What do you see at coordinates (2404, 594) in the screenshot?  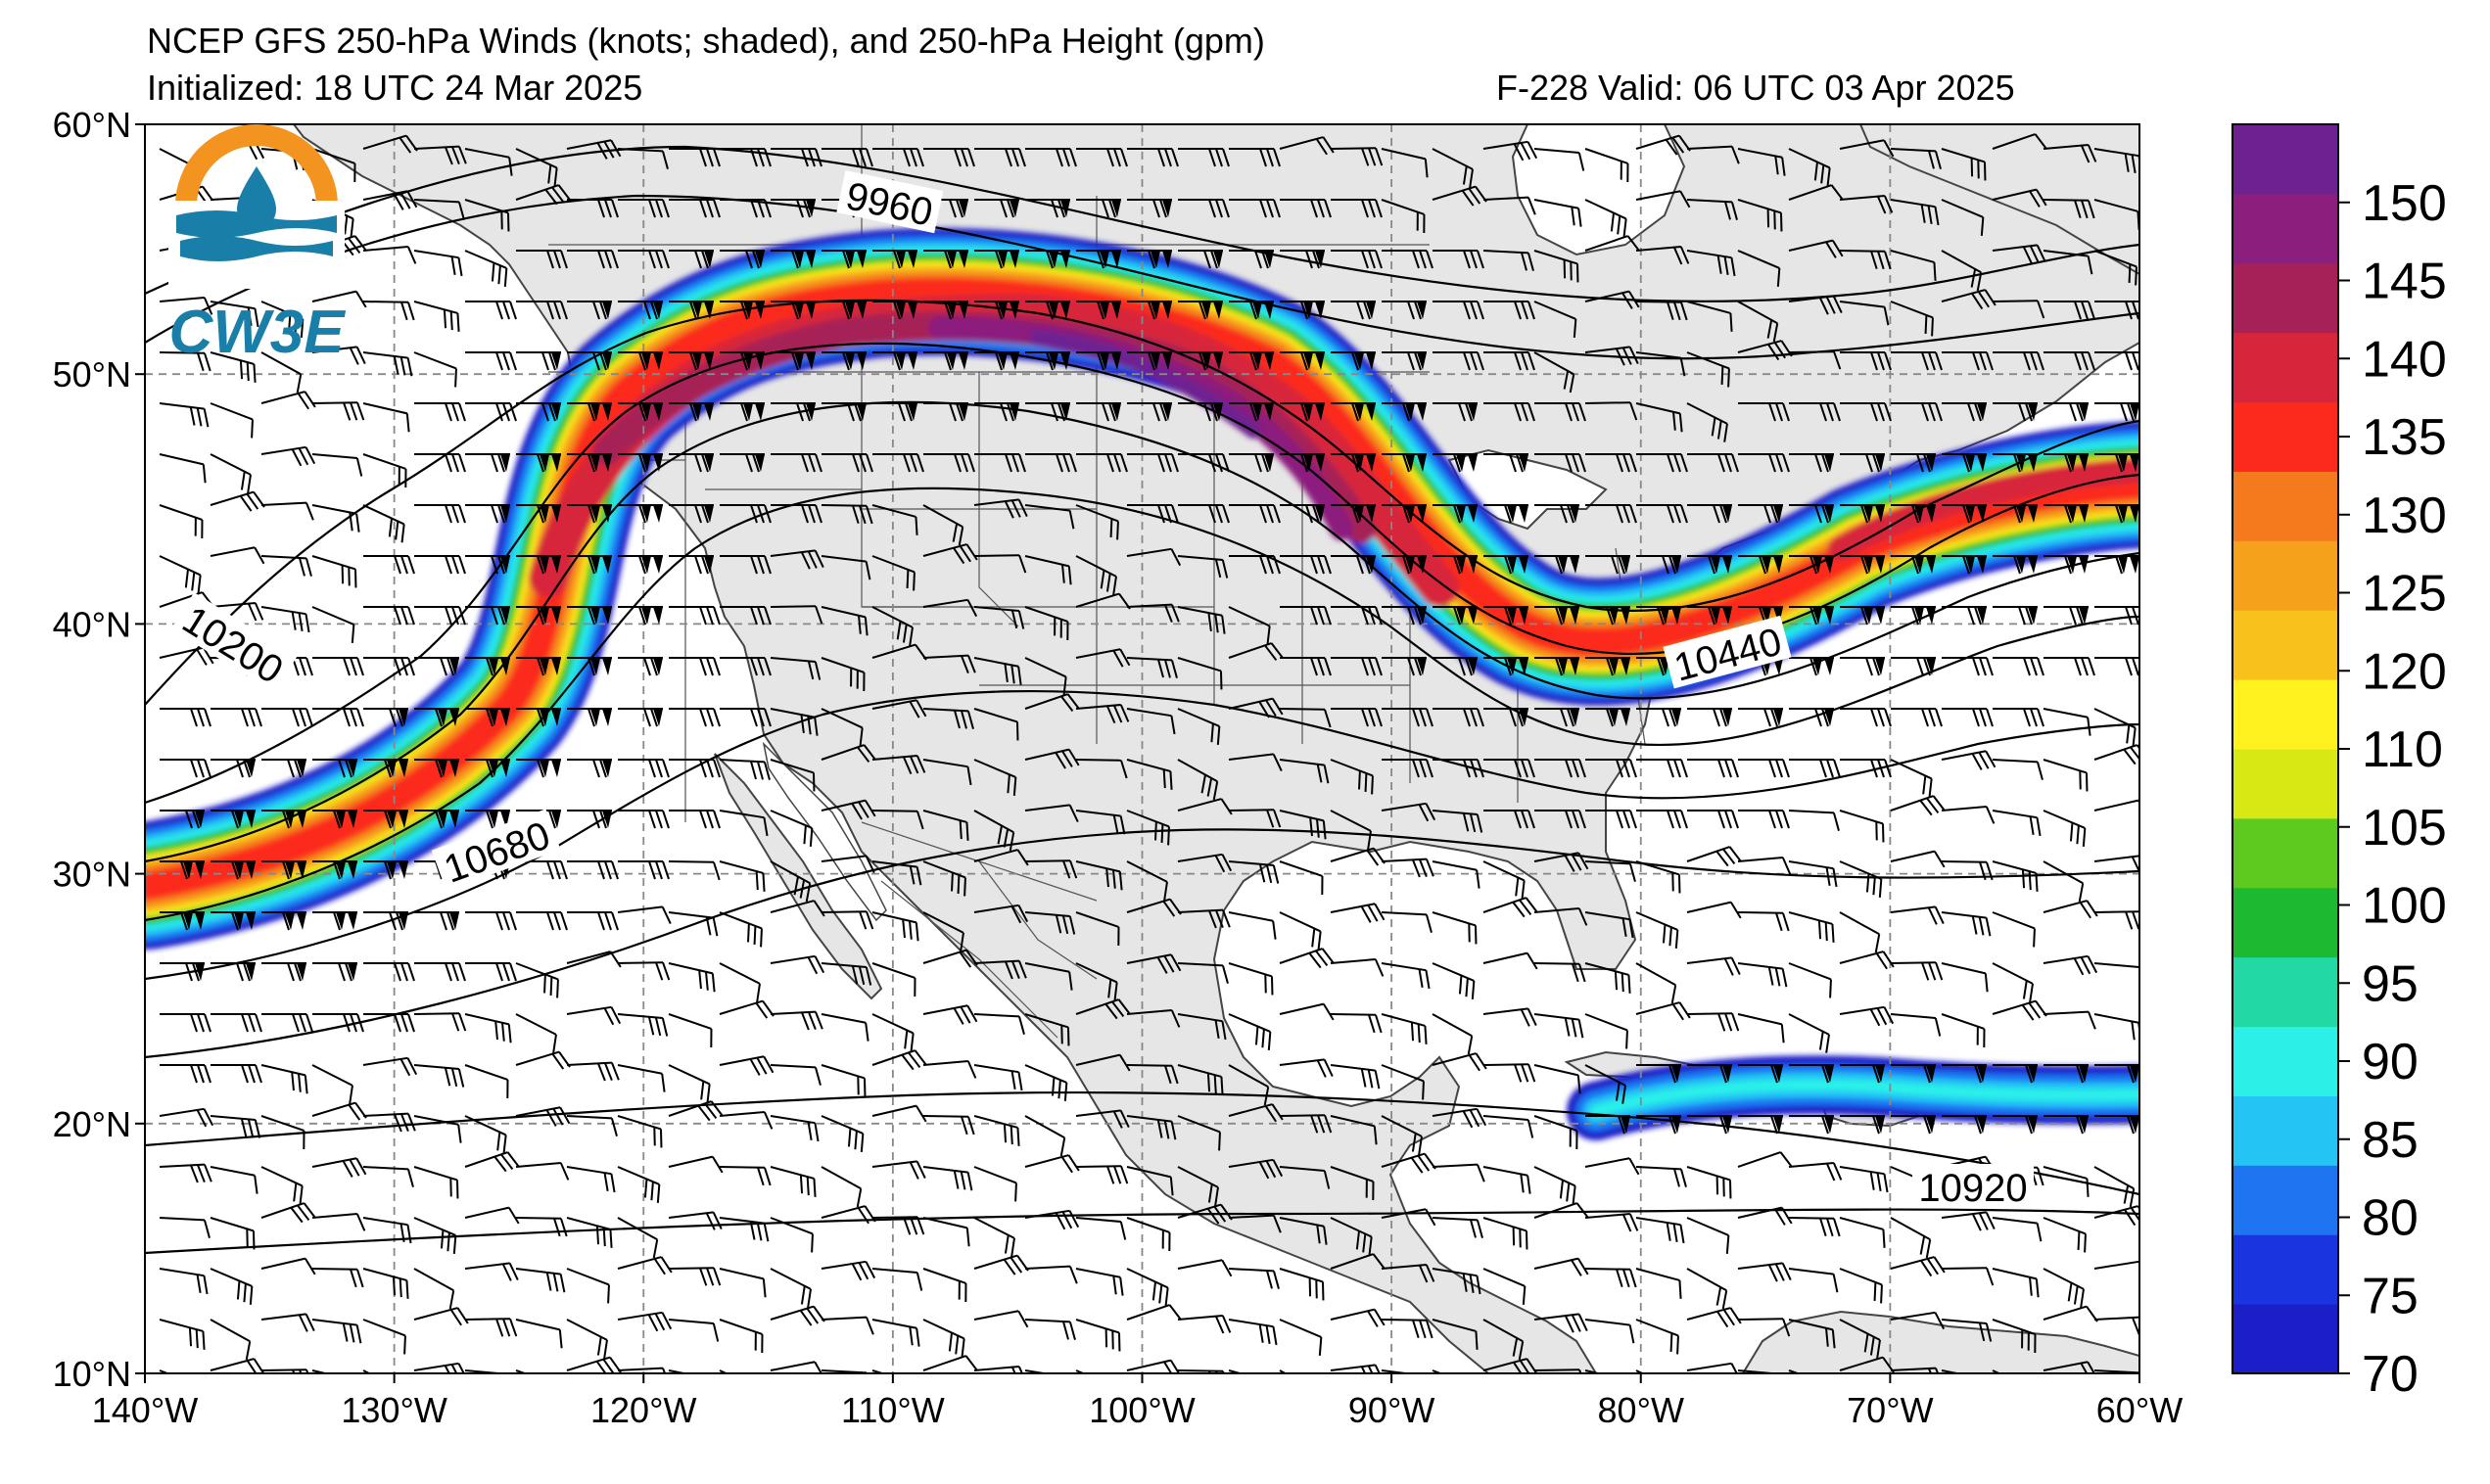 I see `colorbar-tick-label: 125` at bounding box center [2404, 594].